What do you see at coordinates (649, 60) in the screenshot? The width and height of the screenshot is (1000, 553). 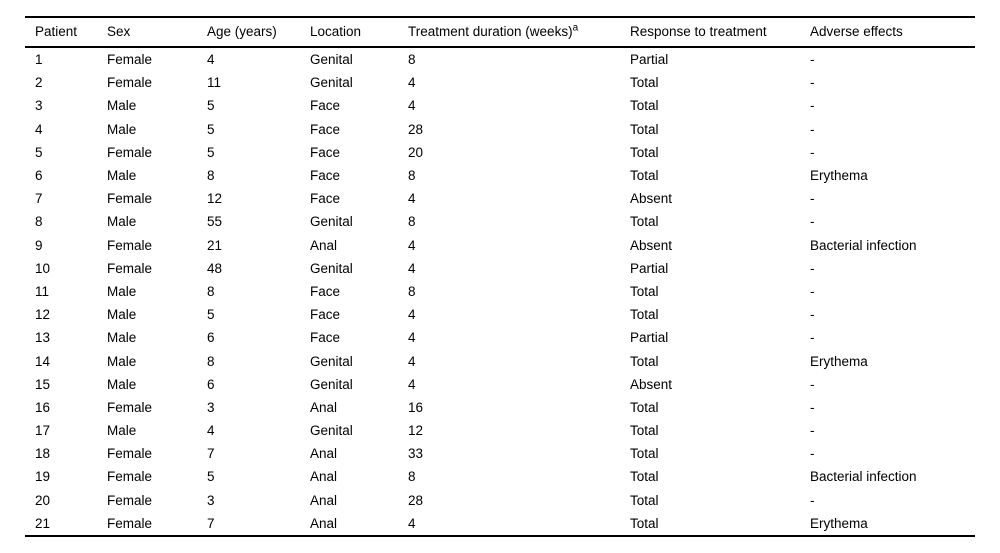 I see `cell-response-to-treatment-row-1: Partial` at bounding box center [649, 60].